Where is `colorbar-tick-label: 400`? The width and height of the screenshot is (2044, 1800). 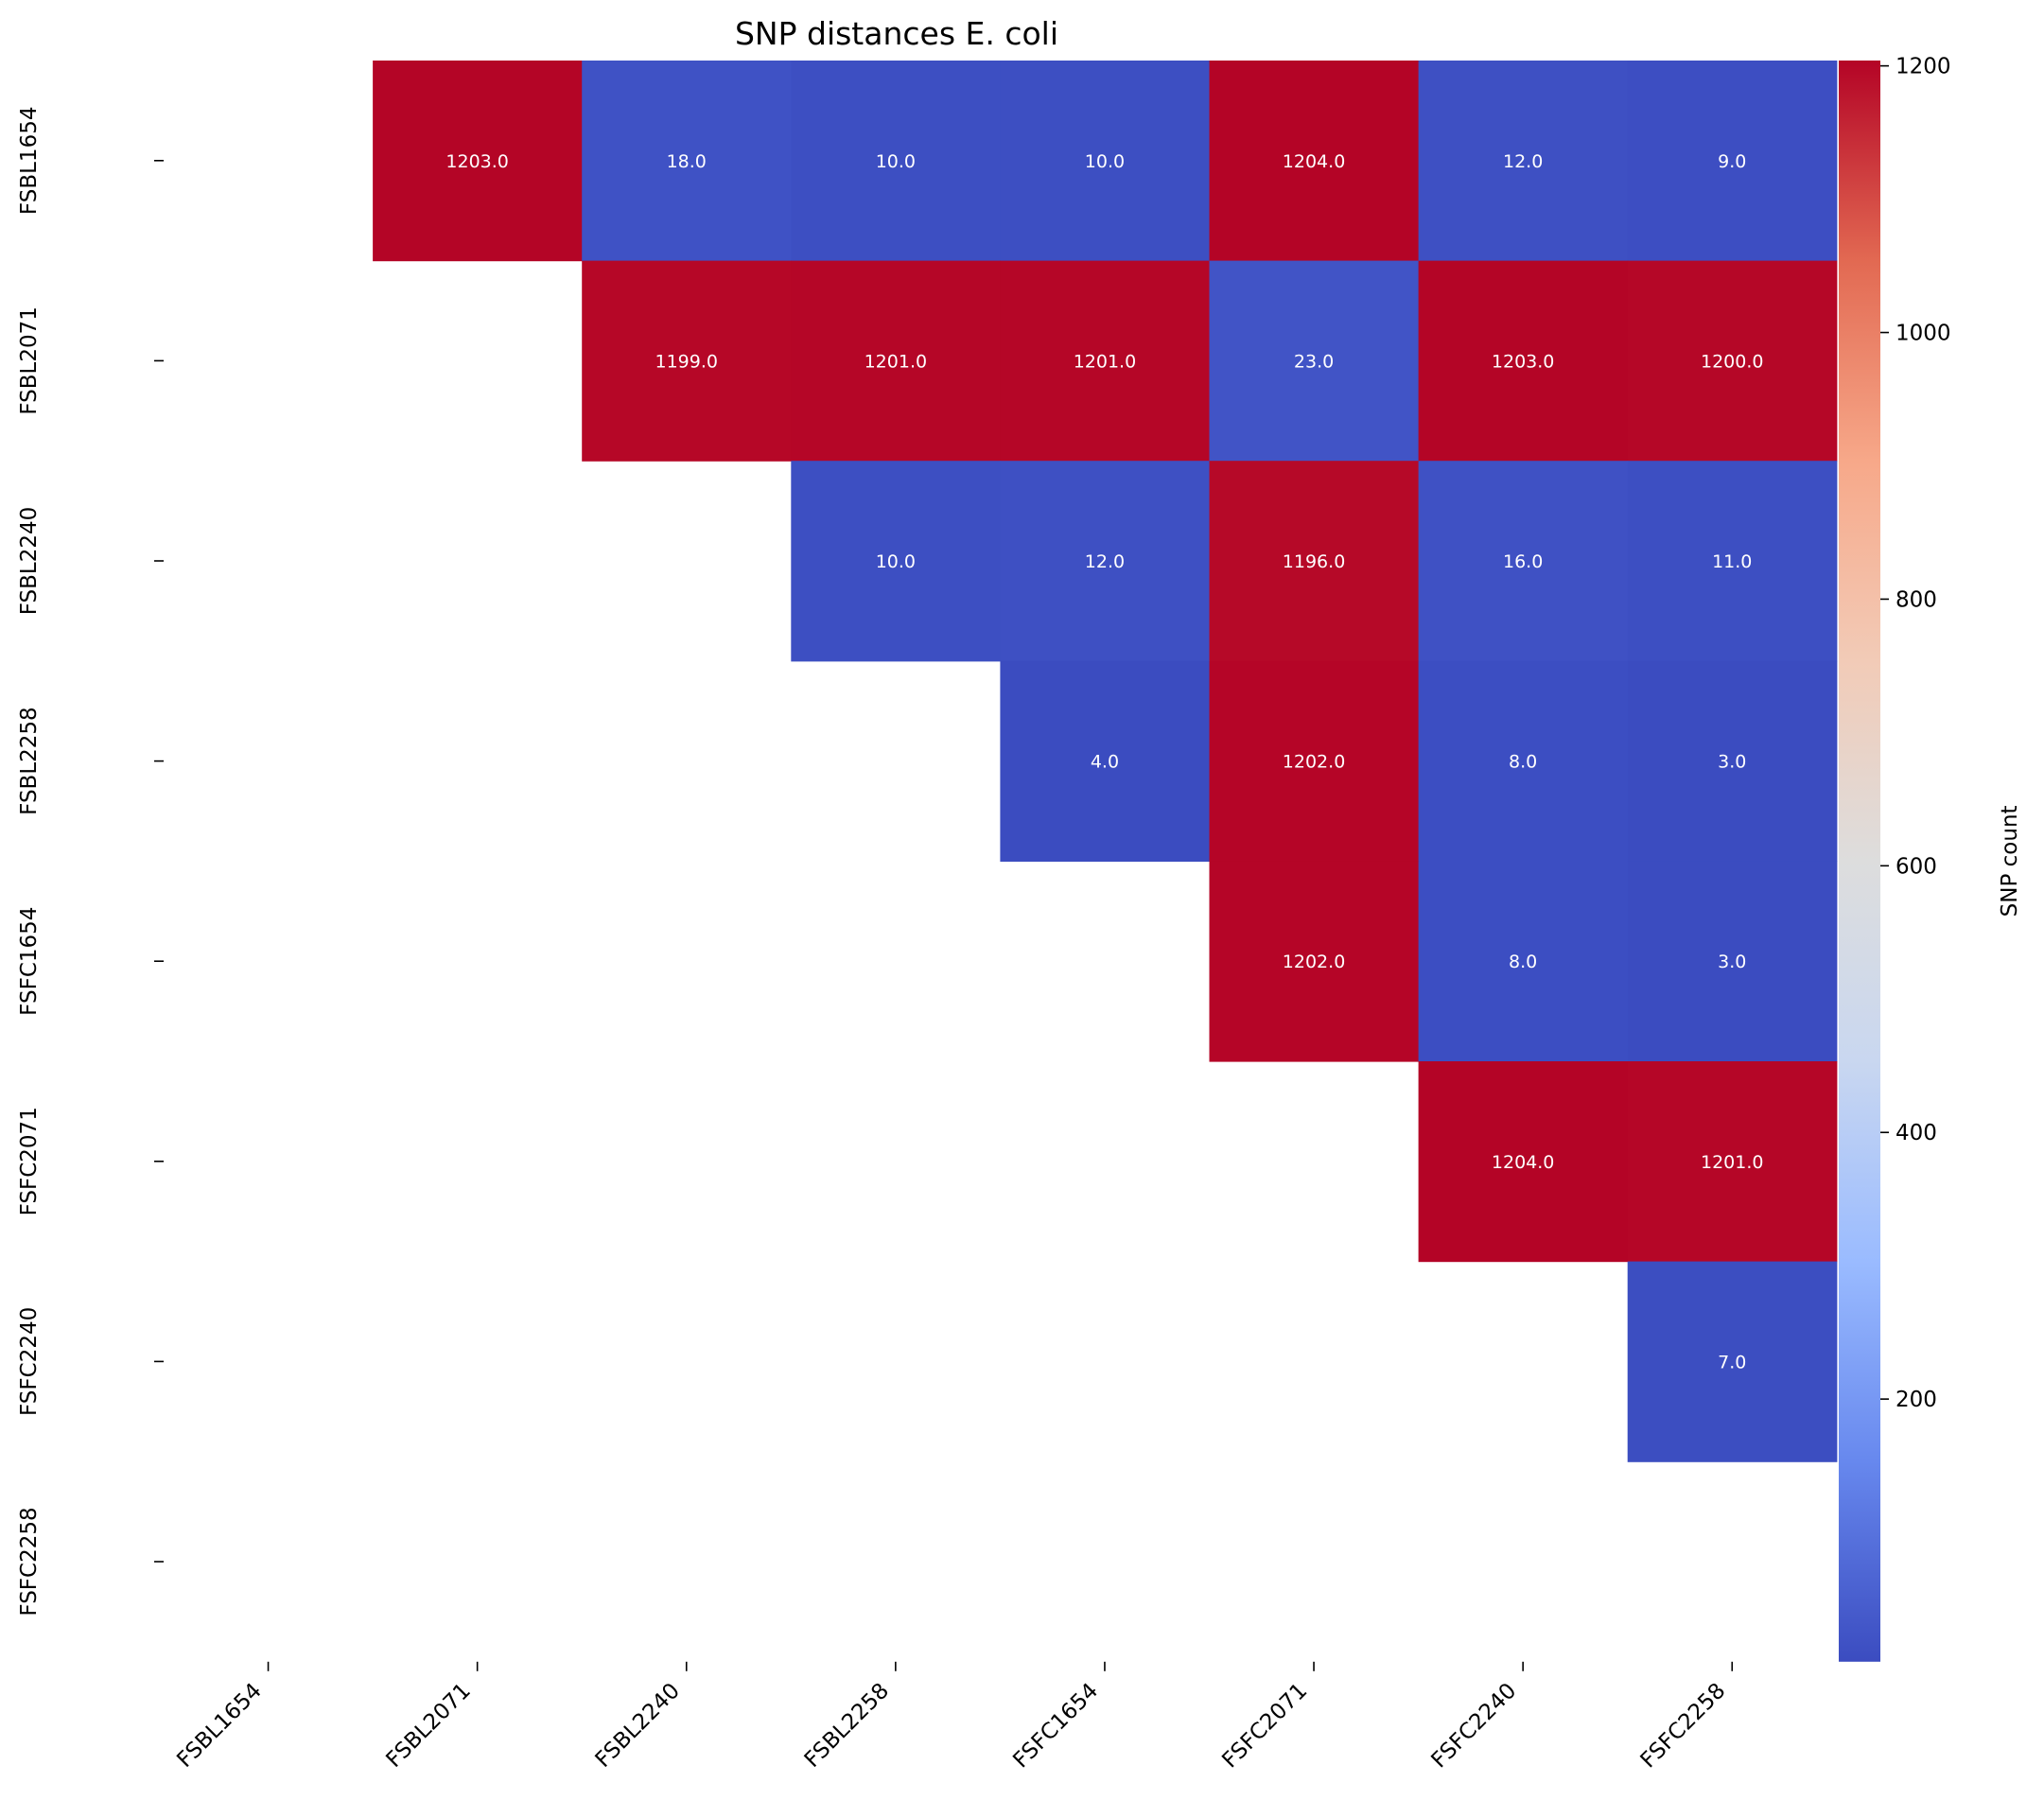 colorbar-tick-label: 400 is located at coordinates (1916, 1133).